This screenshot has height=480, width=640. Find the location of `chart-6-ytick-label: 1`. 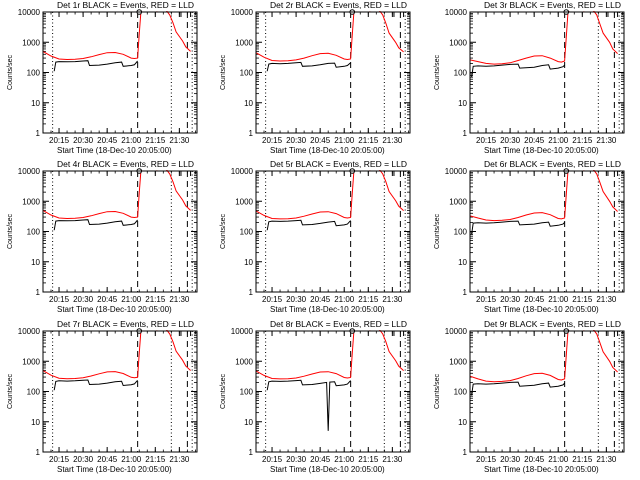

chart-6-ytick-label: 1 is located at coordinates (465, 292).